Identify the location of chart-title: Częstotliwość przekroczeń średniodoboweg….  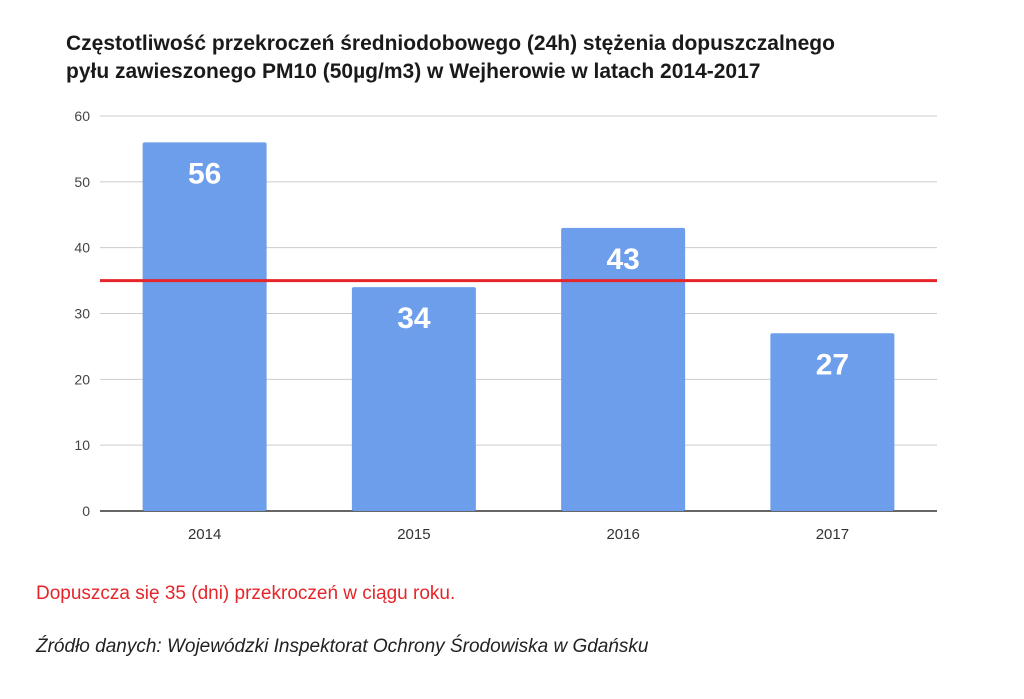
(516, 58).